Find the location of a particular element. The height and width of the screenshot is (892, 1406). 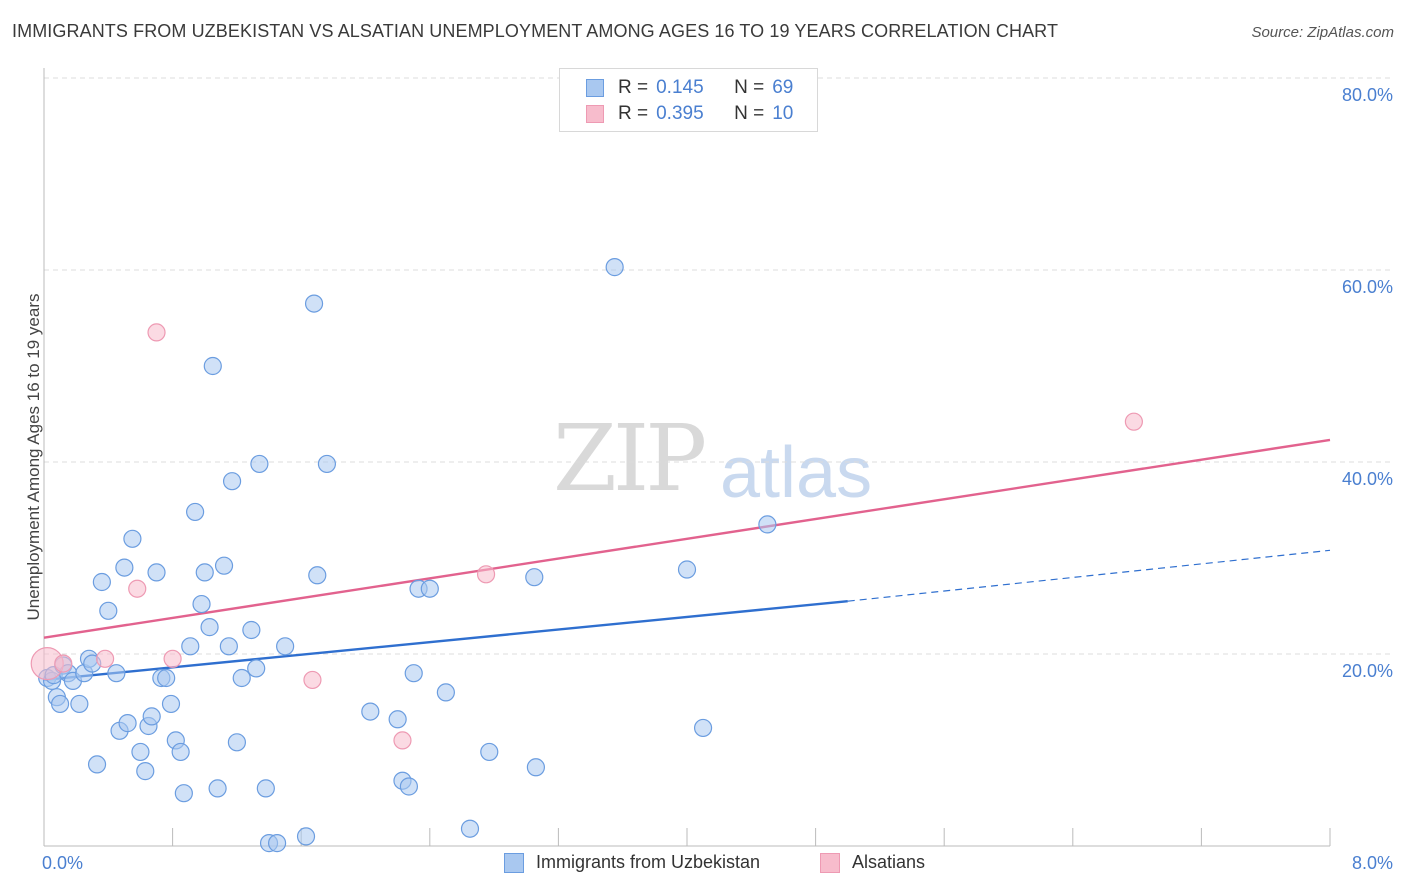

bottom-legend-label-alsatians: Alsatians is located at coordinates (889, 862).